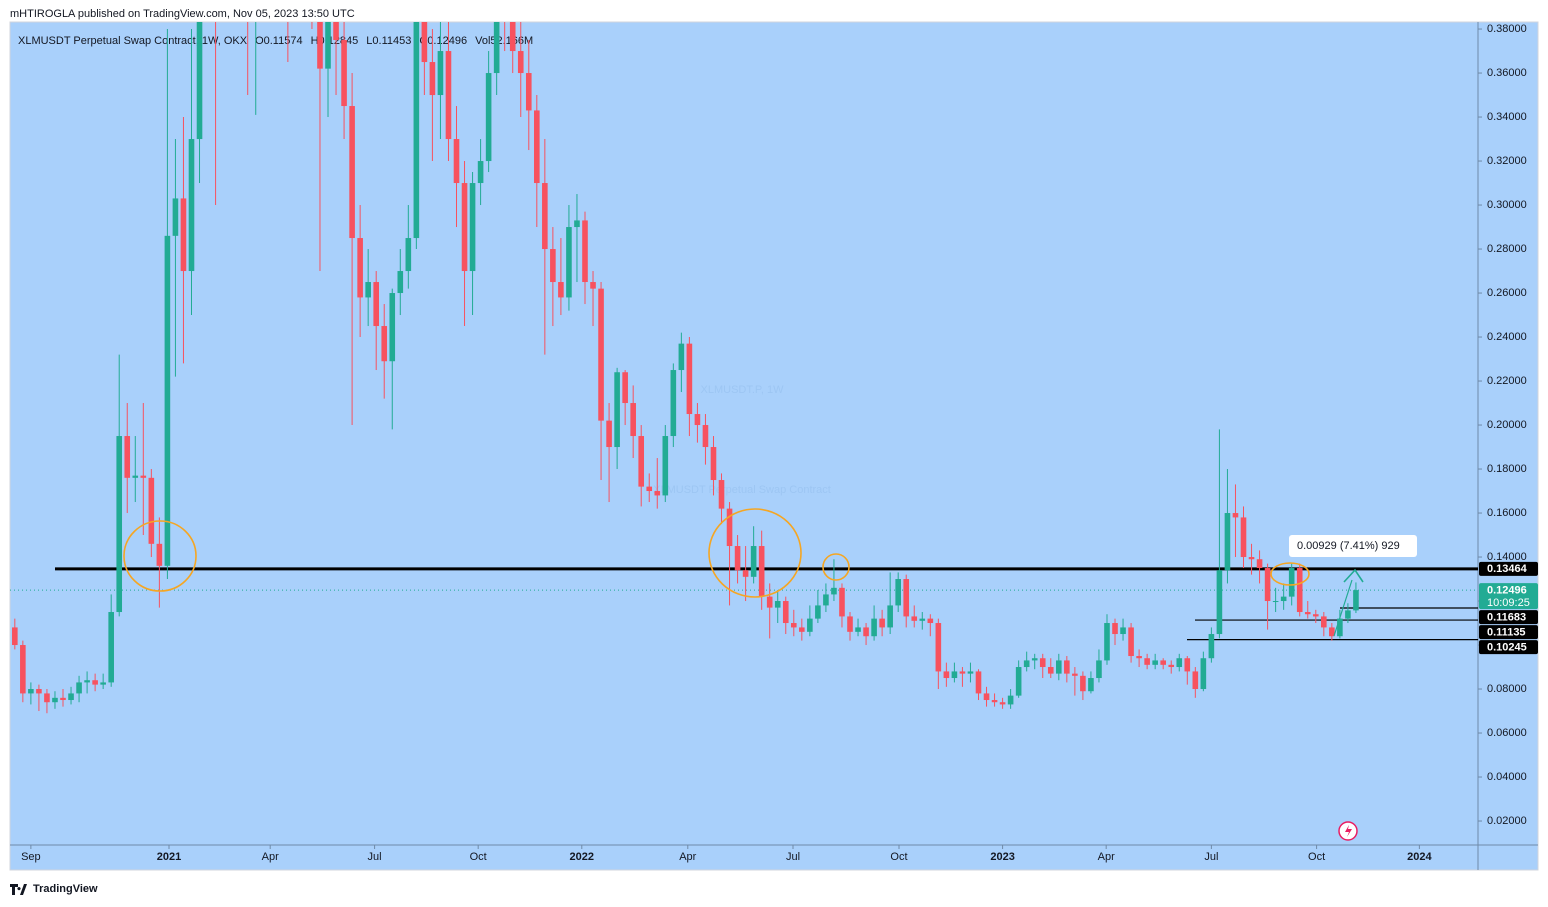  What do you see at coordinates (1211, 857) in the screenshot?
I see `x-tick-label: Jul` at bounding box center [1211, 857].